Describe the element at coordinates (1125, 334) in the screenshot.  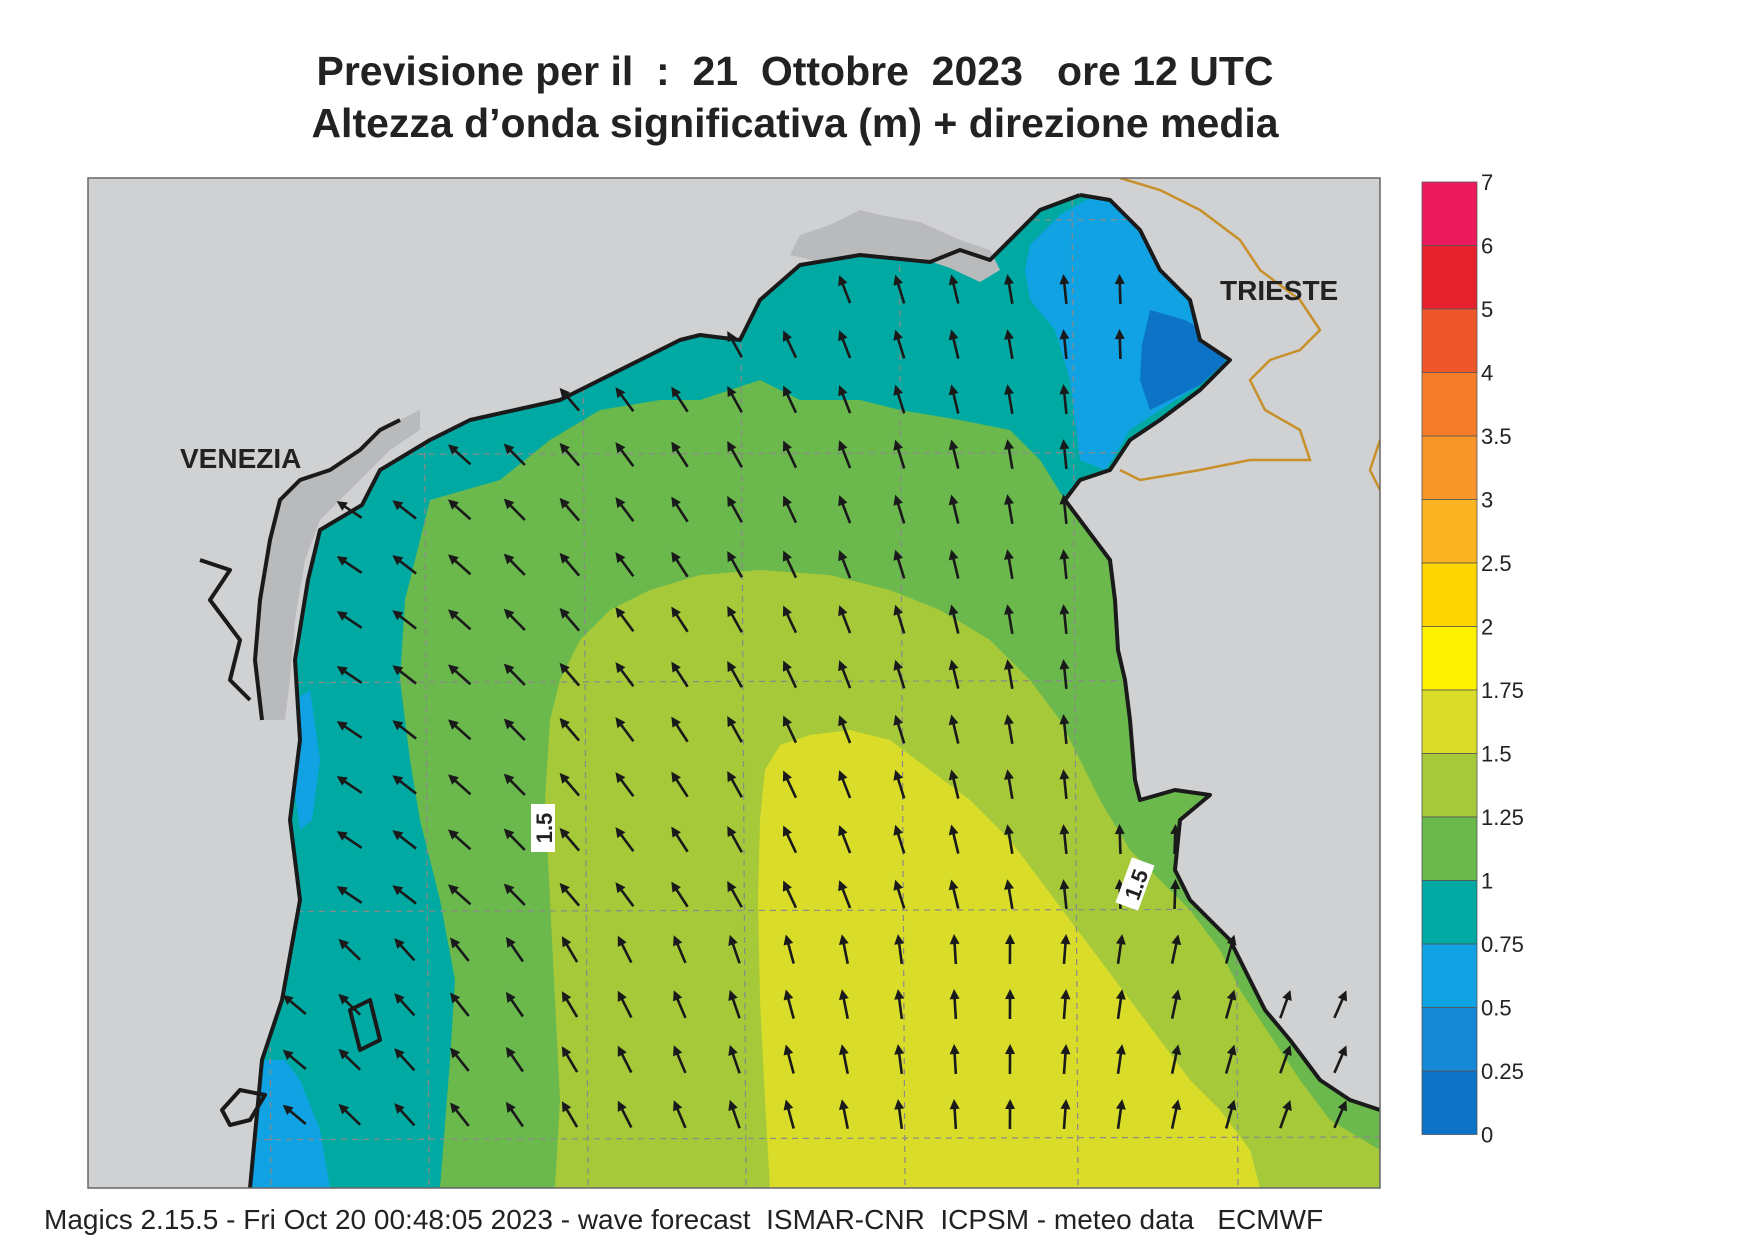
I see `wave-band-0.5-1-trieste` at that location.